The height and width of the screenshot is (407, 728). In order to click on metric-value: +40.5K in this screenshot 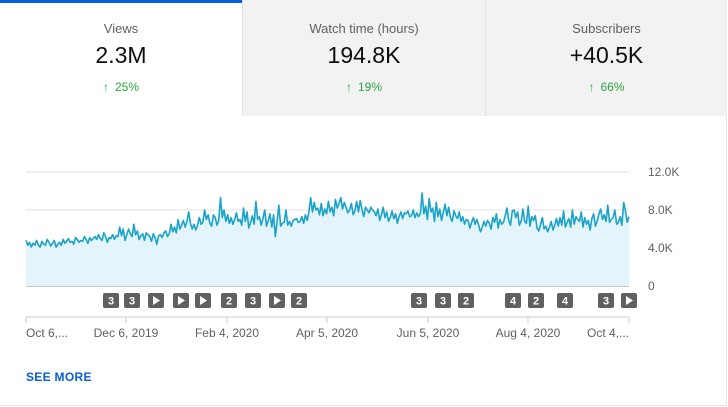, I will do `click(606, 55)`.